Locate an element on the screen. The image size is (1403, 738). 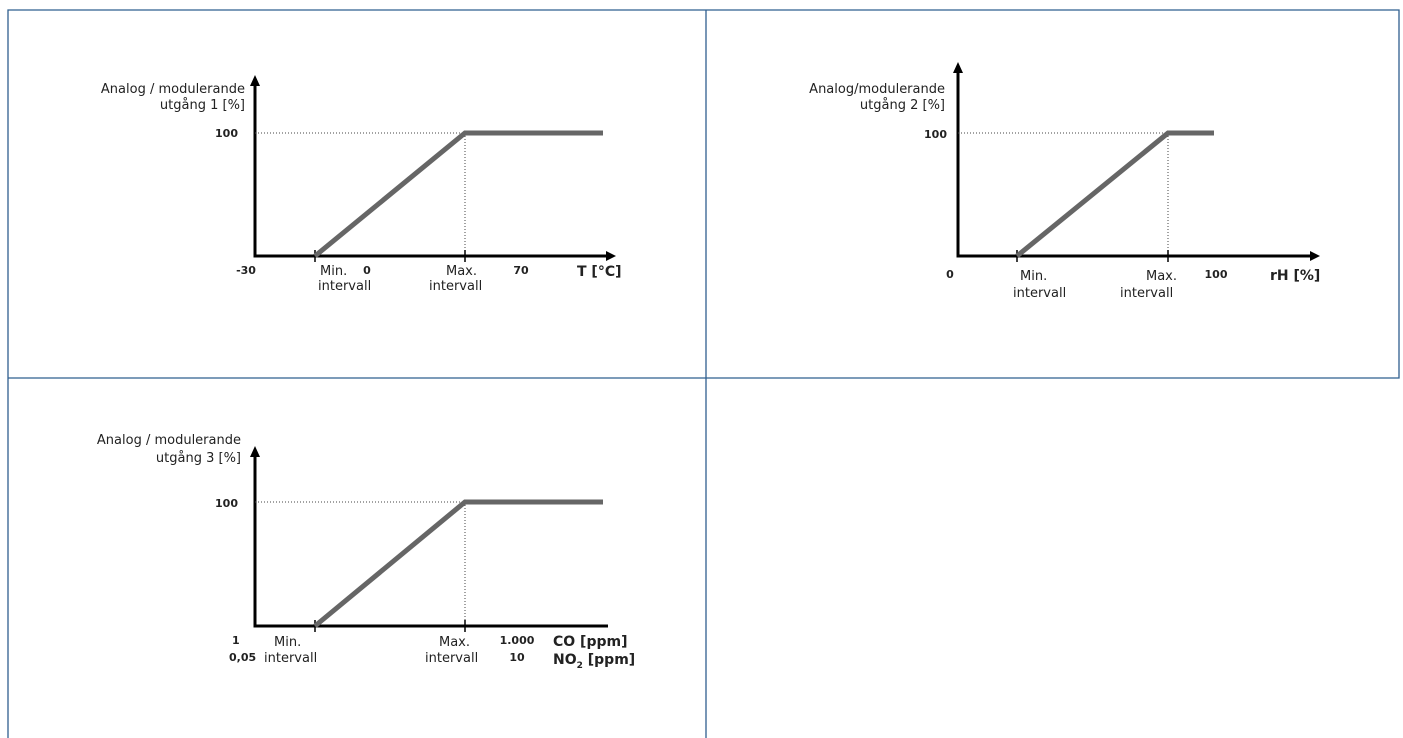
x-axis-label: T [°C] is located at coordinates (599, 272).